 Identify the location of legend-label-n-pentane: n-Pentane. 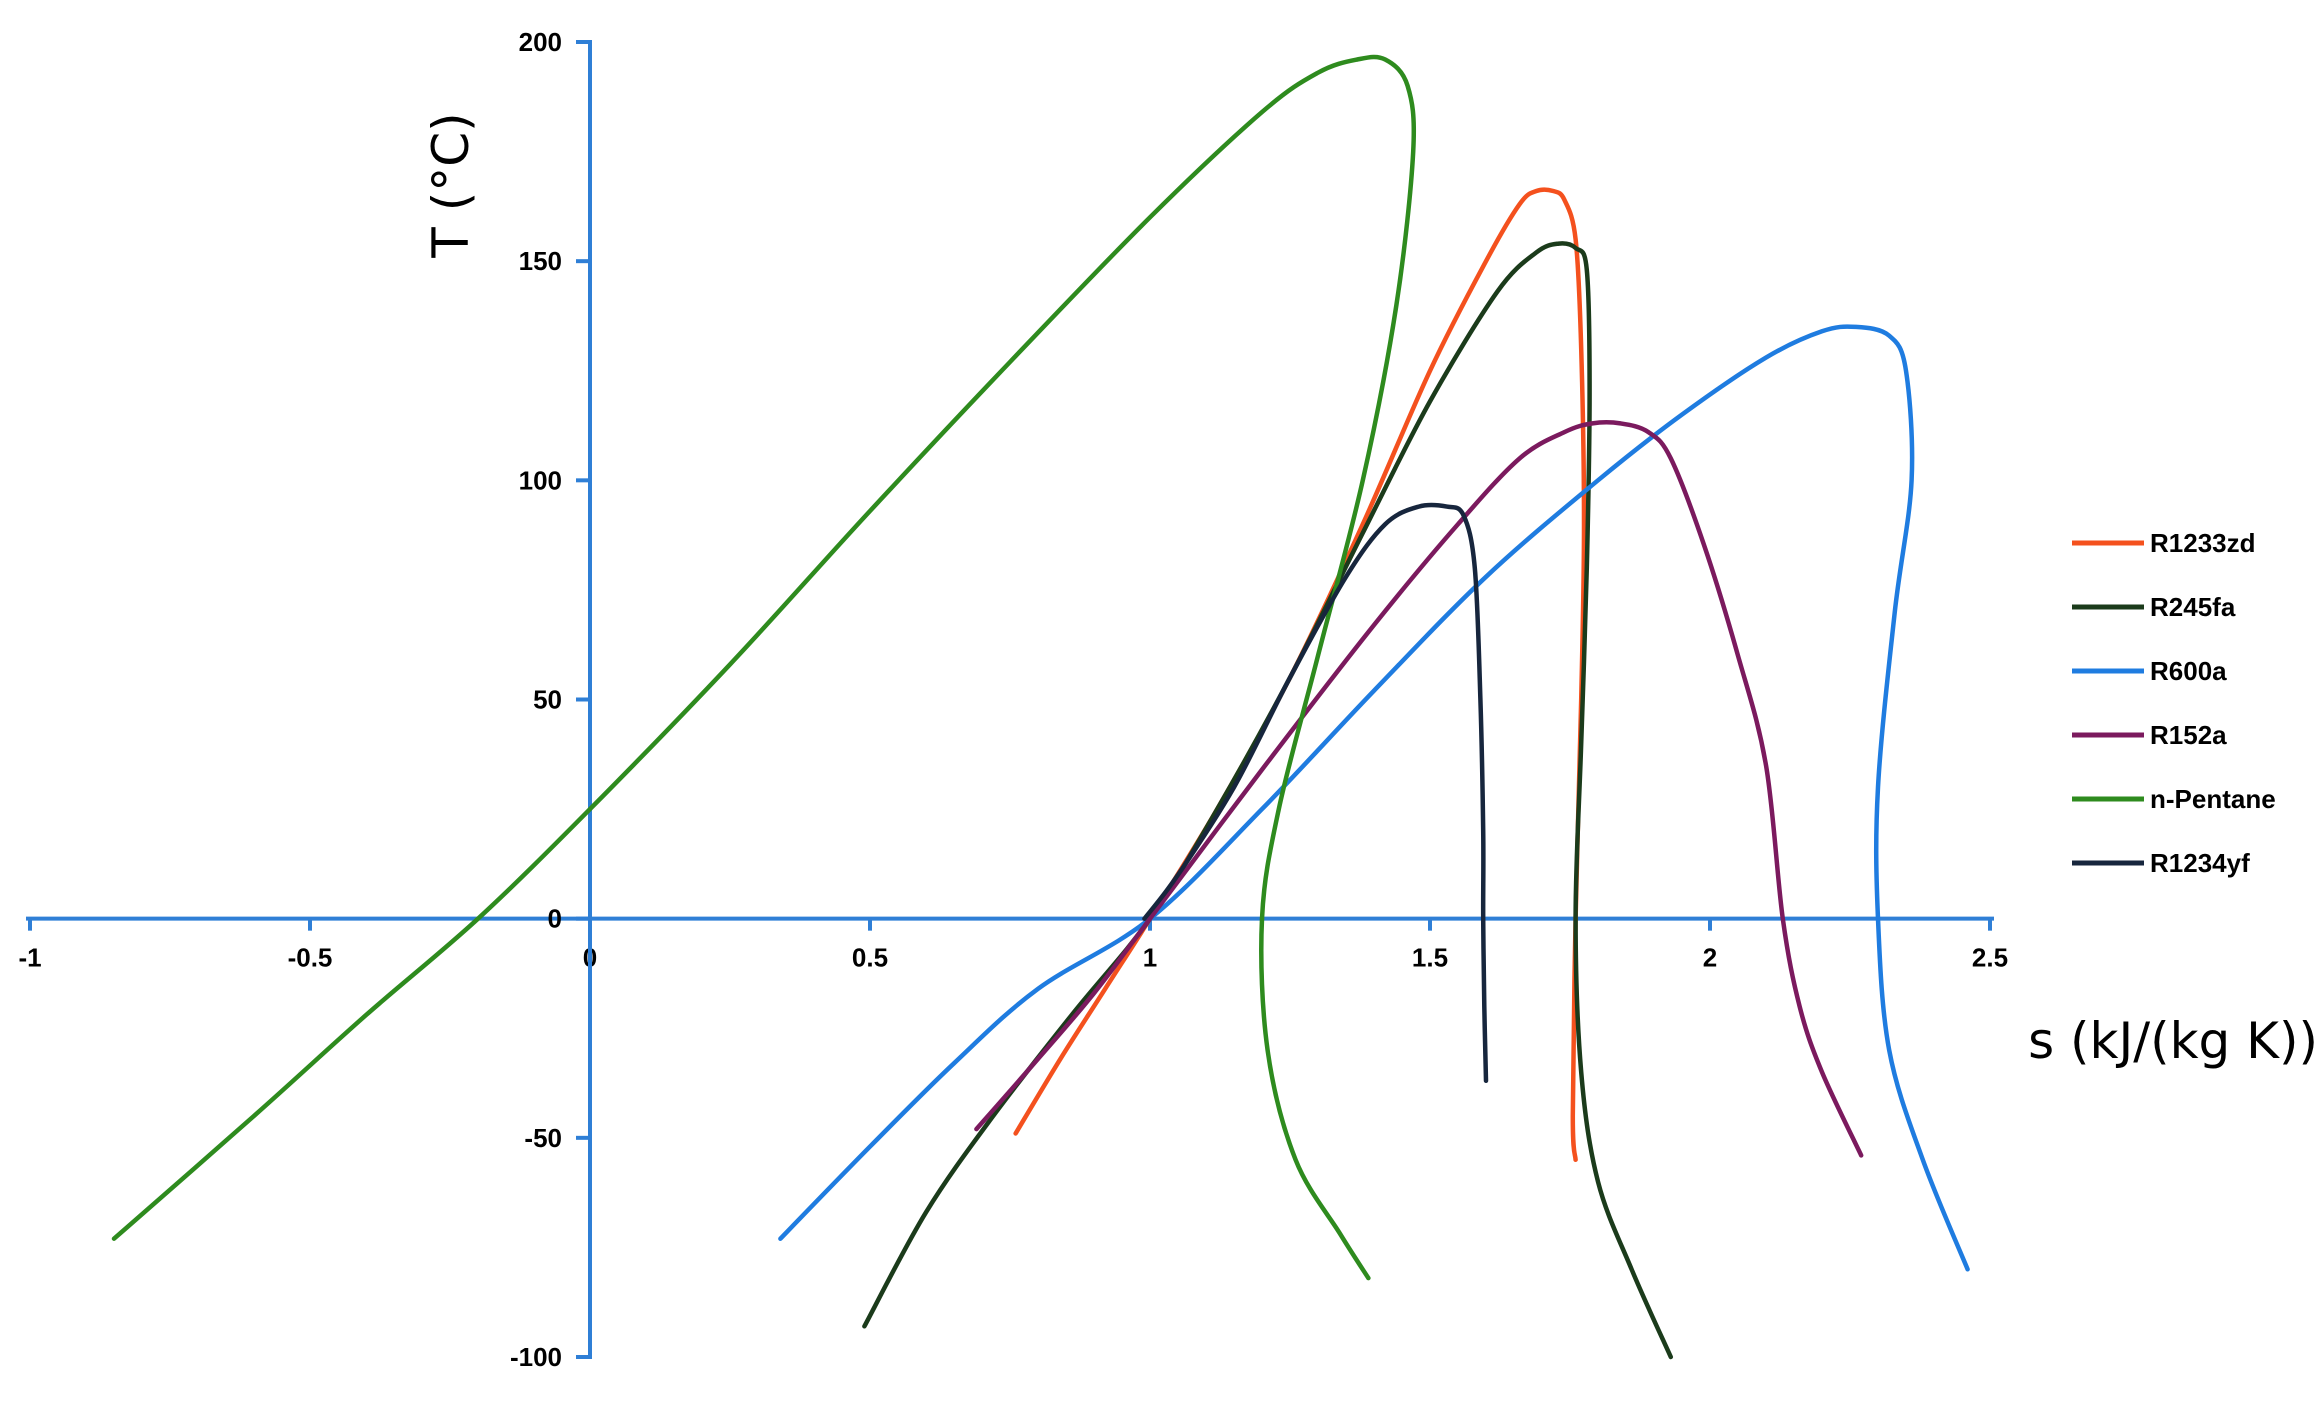
(2213, 799).